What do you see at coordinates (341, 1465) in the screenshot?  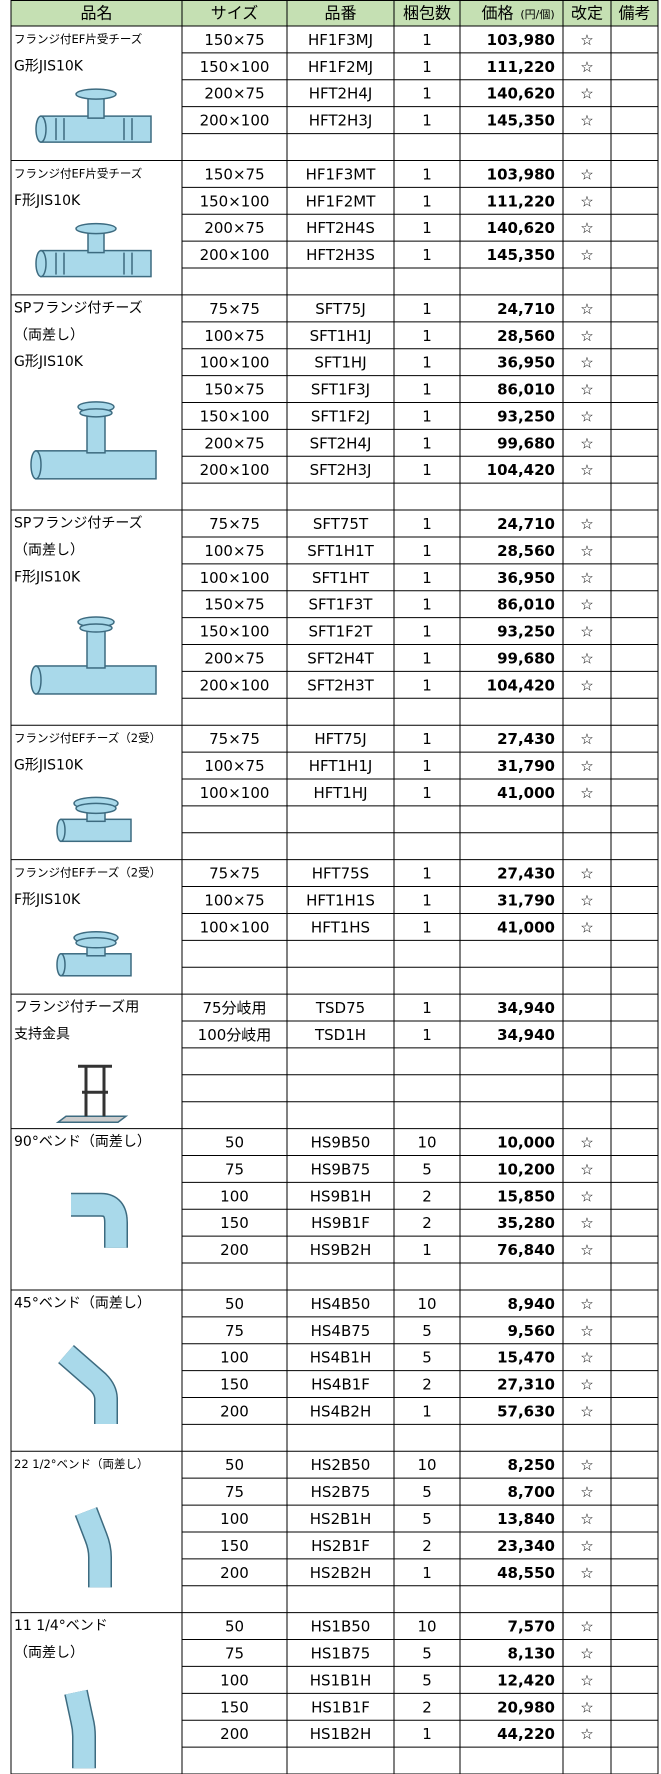 I see `code: HS2B50` at bounding box center [341, 1465].